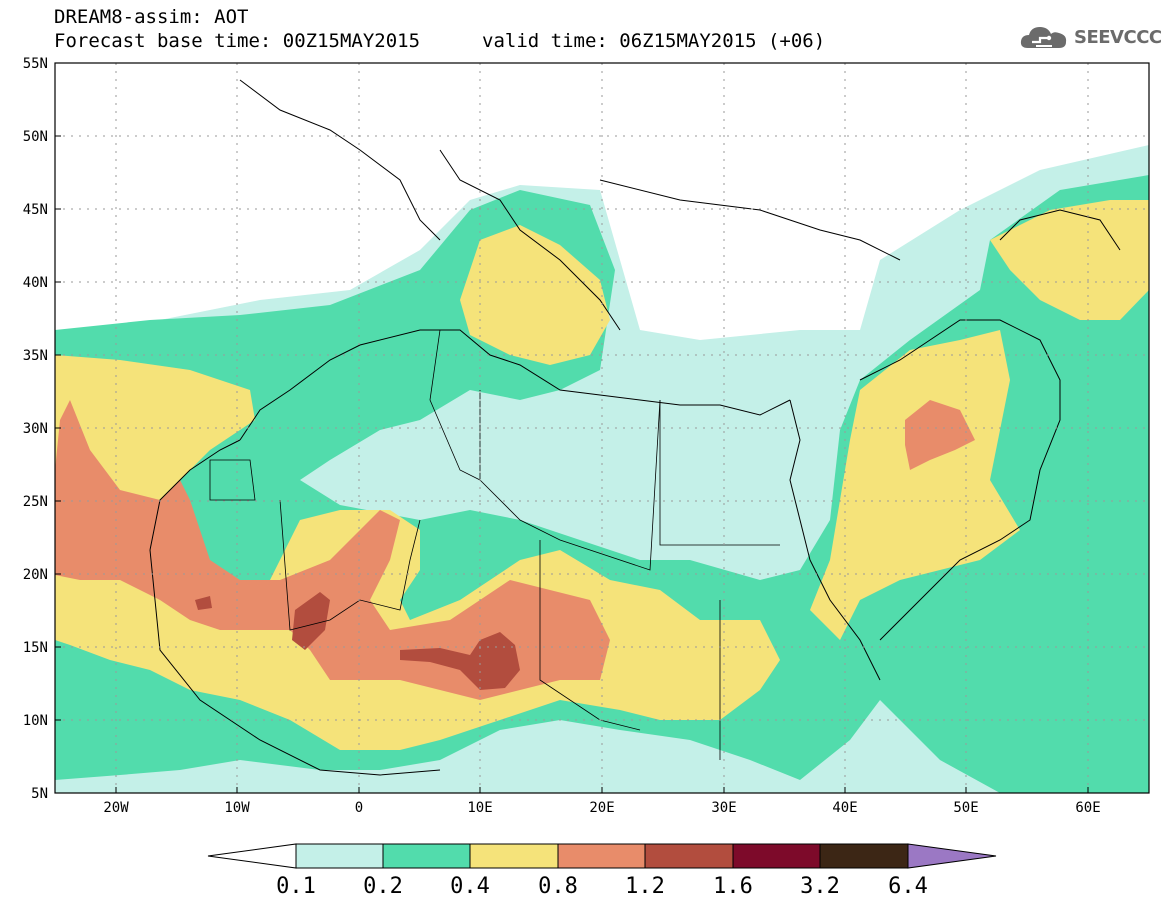 Image resolution: width=1165 pixels, height=905 pixels. What do you see at coordinates (359, 808) in the screenshot?
I see `lon-tick-label: 0` at bounding box center [359, 808].